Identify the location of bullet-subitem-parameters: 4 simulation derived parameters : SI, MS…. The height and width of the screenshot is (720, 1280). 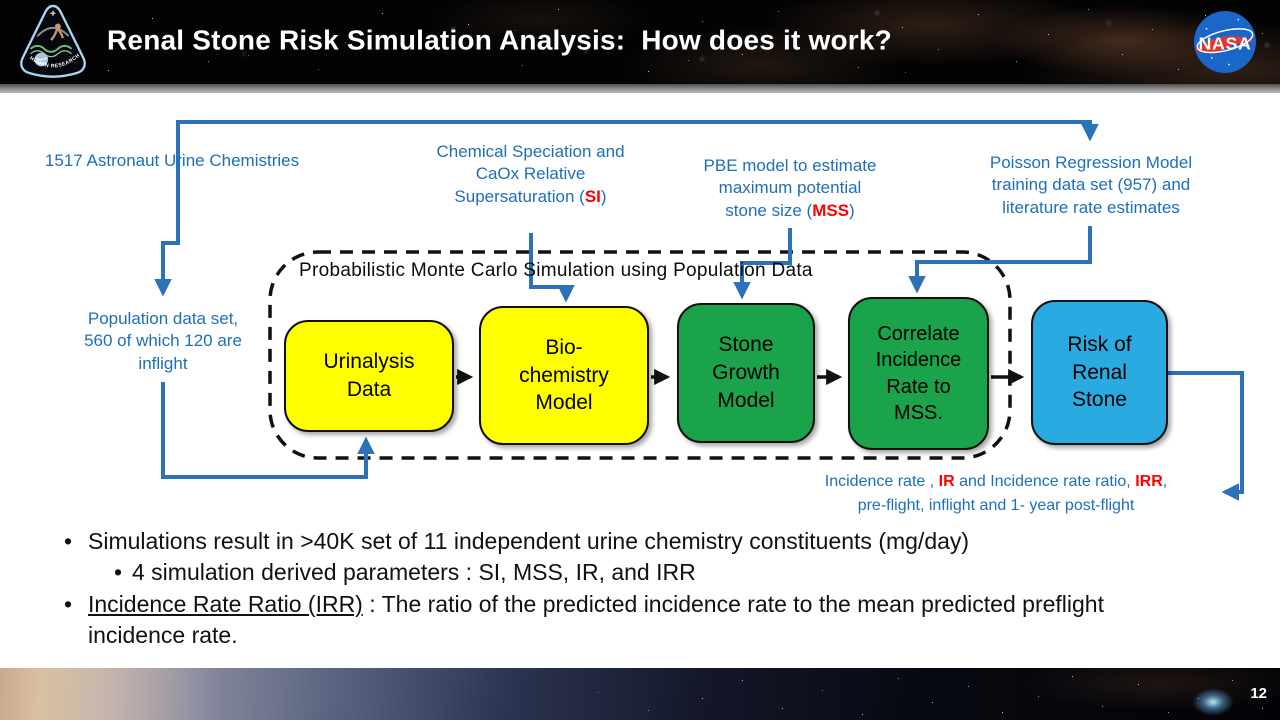
(648, 572).